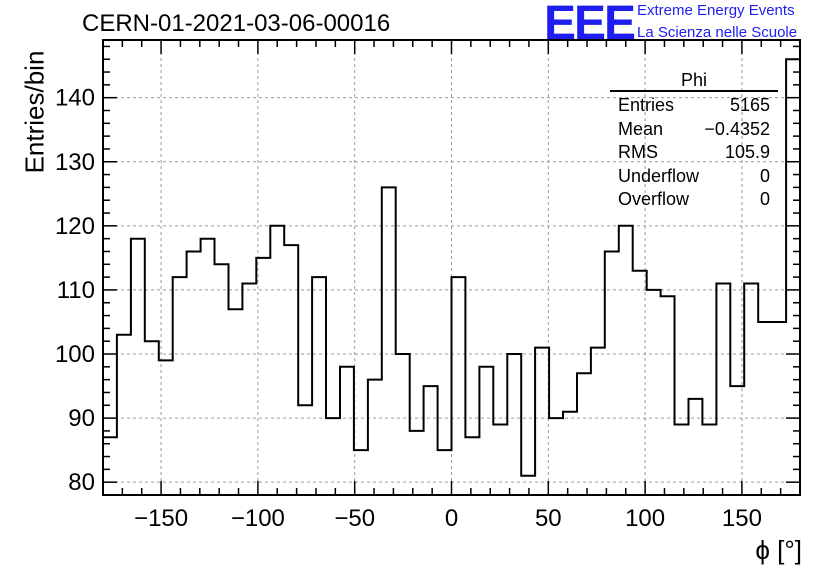  Describe the element at coordinates (76, 290) in the screenshot. I see `y-tick-label: 110` at that location.